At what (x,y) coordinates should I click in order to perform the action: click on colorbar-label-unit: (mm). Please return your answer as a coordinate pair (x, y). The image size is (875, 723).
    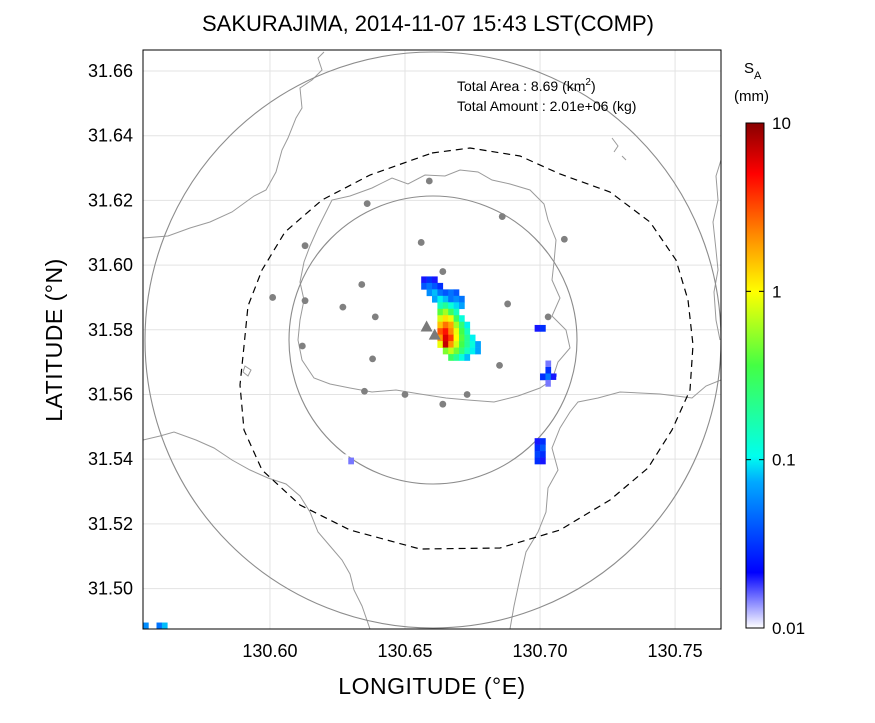
    Looking at the image, I should click on (751, 96).